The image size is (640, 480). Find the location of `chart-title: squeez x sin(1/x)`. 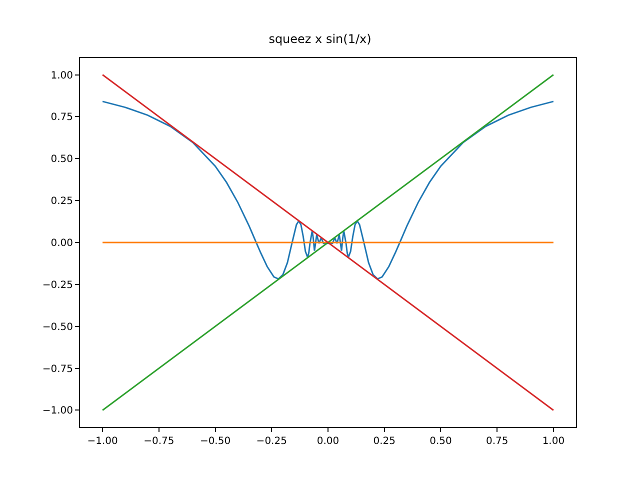

chart-title: squeez x sin(1/x) is located at coordinates (320, 39).